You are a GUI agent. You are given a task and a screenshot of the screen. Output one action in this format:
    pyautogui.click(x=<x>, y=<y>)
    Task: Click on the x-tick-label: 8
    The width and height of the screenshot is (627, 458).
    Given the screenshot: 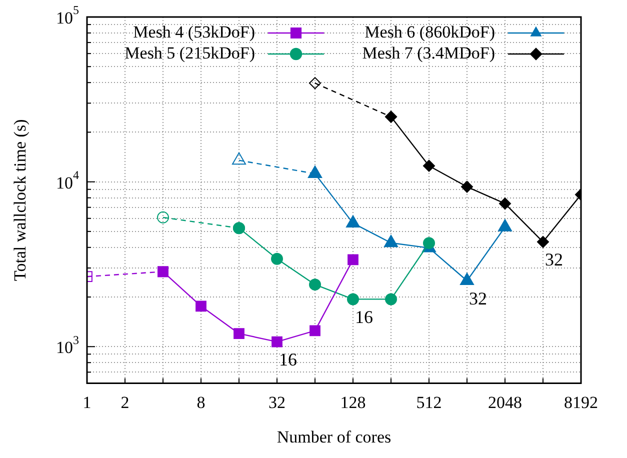 What is the action you would take?
    pyautogui.click(x=201, y=402)
    